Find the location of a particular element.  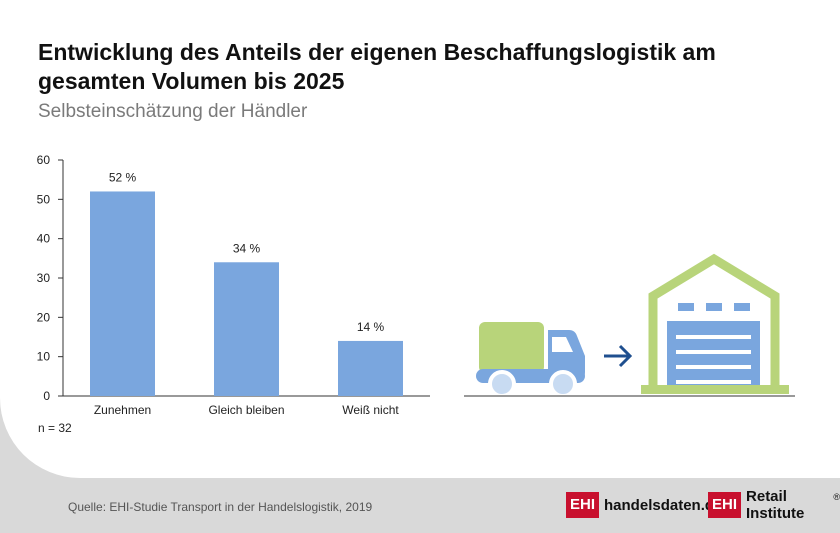

warehouse-icon is located at coordinates (715, 323).